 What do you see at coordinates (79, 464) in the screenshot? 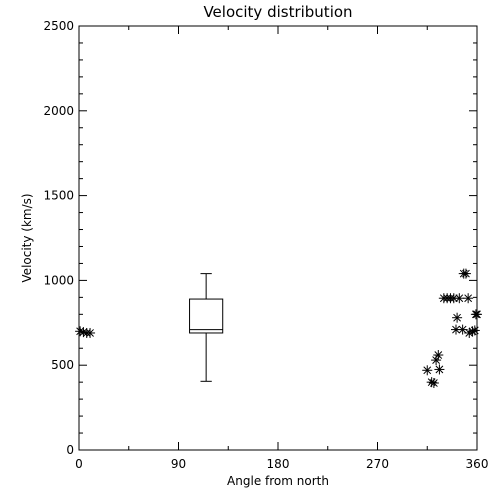
I see `x-tick-label: 0` at bounding box center [79, 464].